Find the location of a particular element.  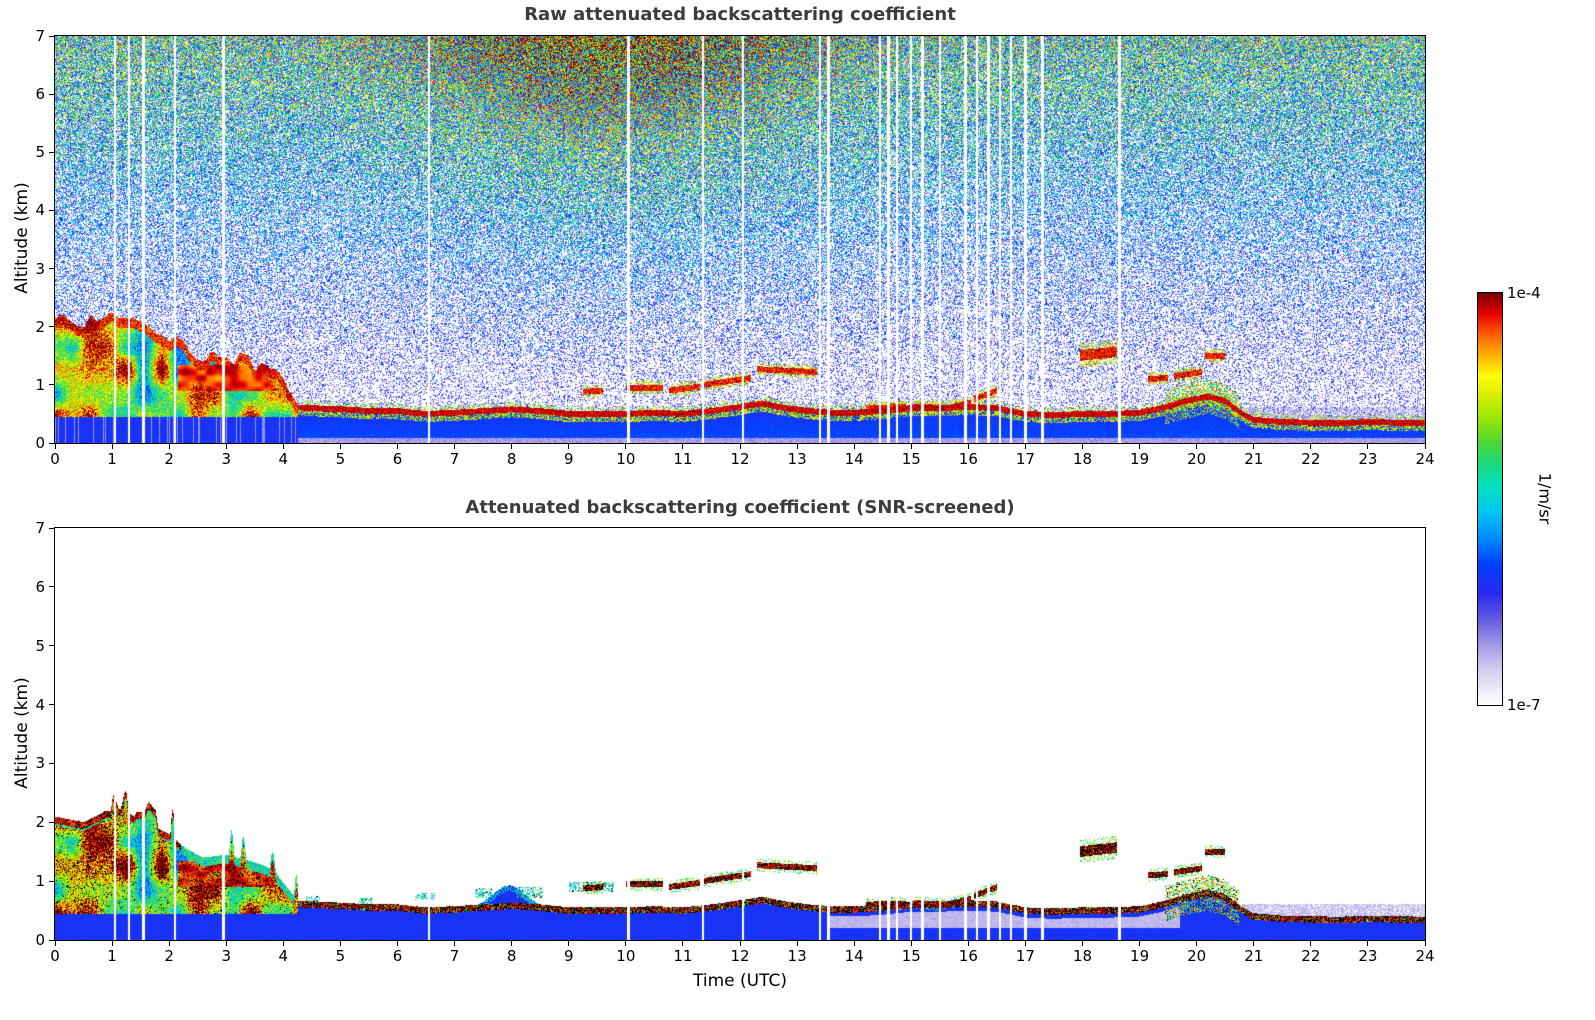

x-tick-label: 4 is located at coordinates (283, 459).